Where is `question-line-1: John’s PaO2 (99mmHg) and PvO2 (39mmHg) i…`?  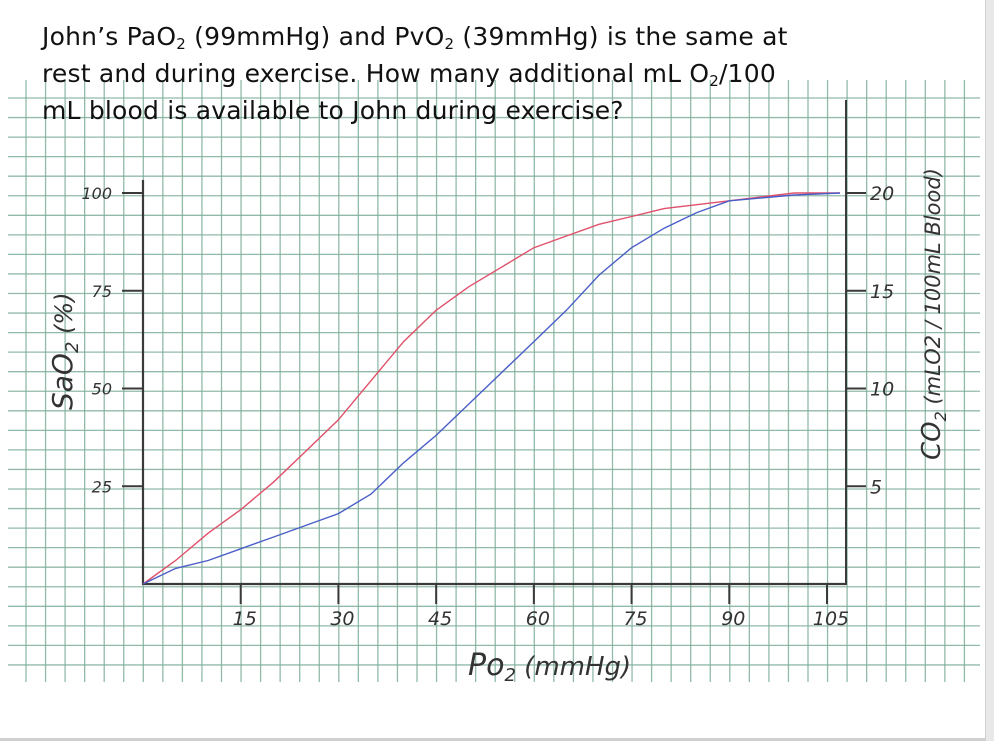 question-line-1: John’s PaO2 (99mmHg) and PvO2 (39mmHg) i… is located at coordinates (415, 37).